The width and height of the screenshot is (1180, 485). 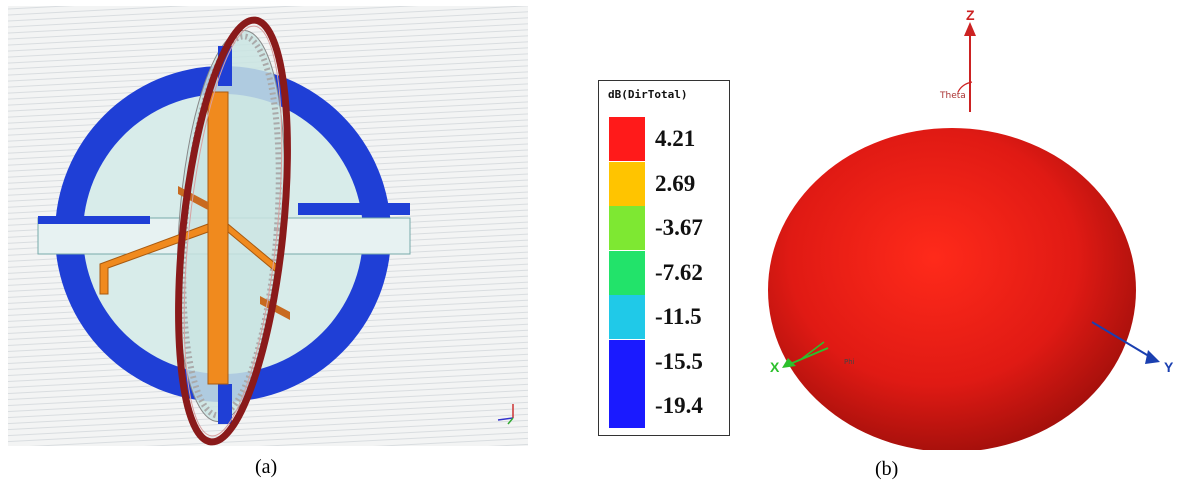 What do you see at coordinates (678, 316) in the screenshot?
I see `legend-label: -11.5` at bounding box center [678, 316].